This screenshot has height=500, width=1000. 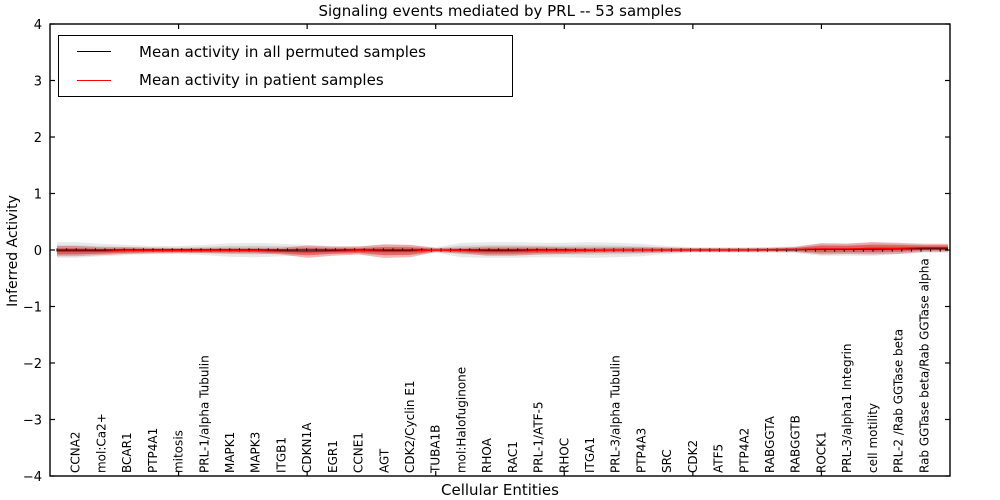 I want to click on category-label: PRL-1/ATF-5, so click(x=539, y=437).